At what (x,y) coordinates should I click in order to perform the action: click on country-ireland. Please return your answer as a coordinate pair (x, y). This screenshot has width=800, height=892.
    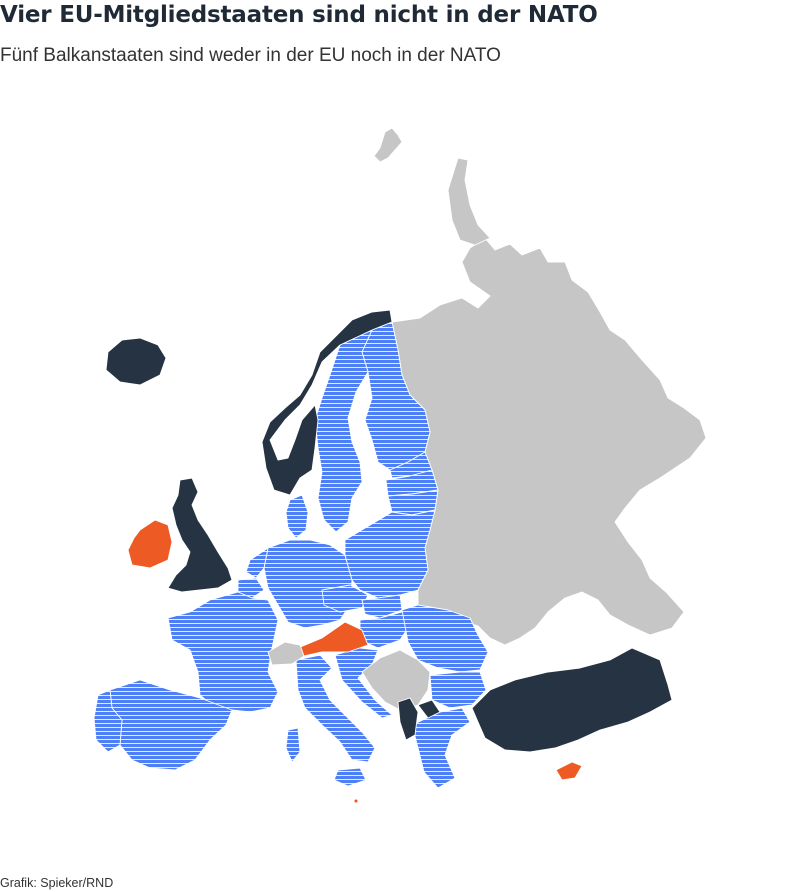
    Looking at the image, I should click on (150, 544).